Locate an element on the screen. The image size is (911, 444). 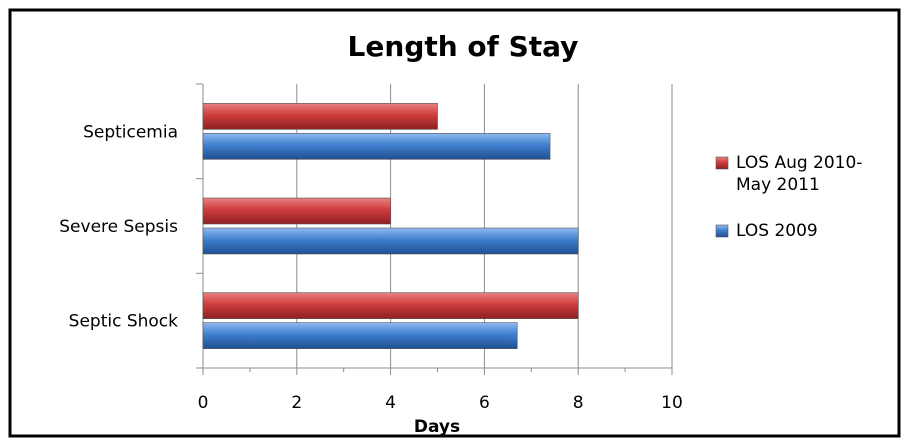
legend: LOS Aug 2010-May 2011 LOS 2009 is located at coordinates (788, 197).